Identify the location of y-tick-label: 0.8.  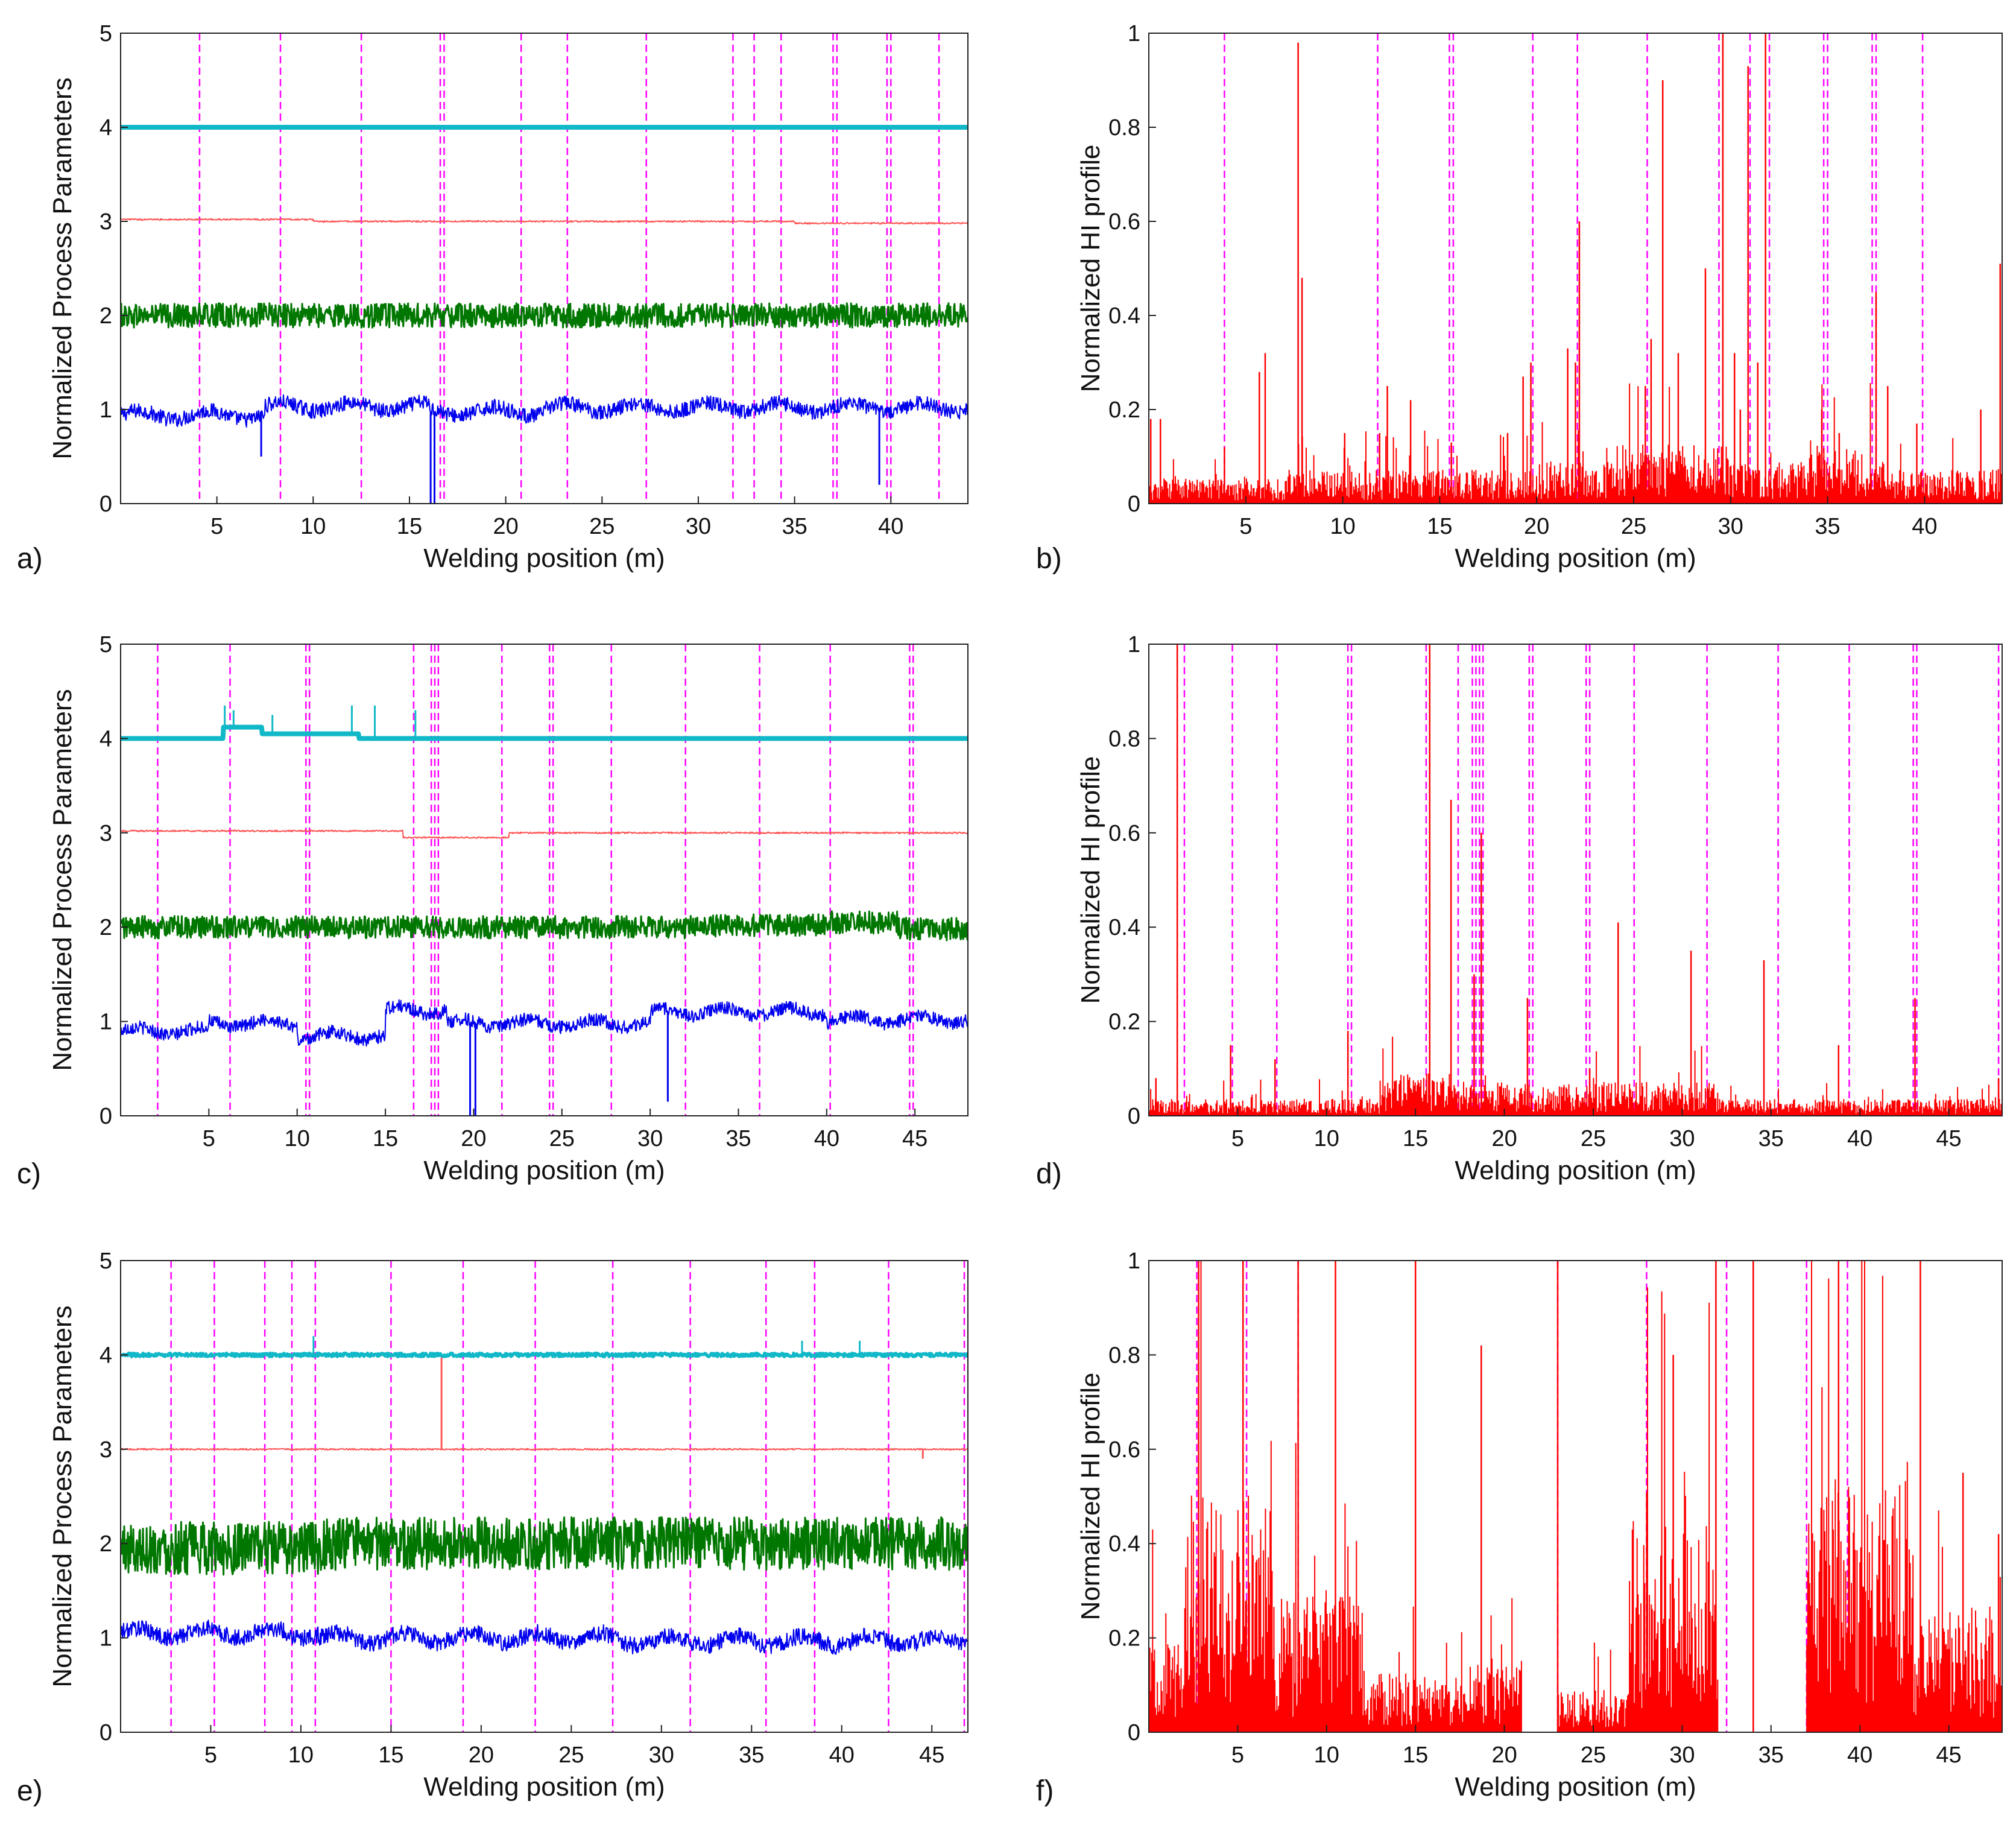
(1124, 739).